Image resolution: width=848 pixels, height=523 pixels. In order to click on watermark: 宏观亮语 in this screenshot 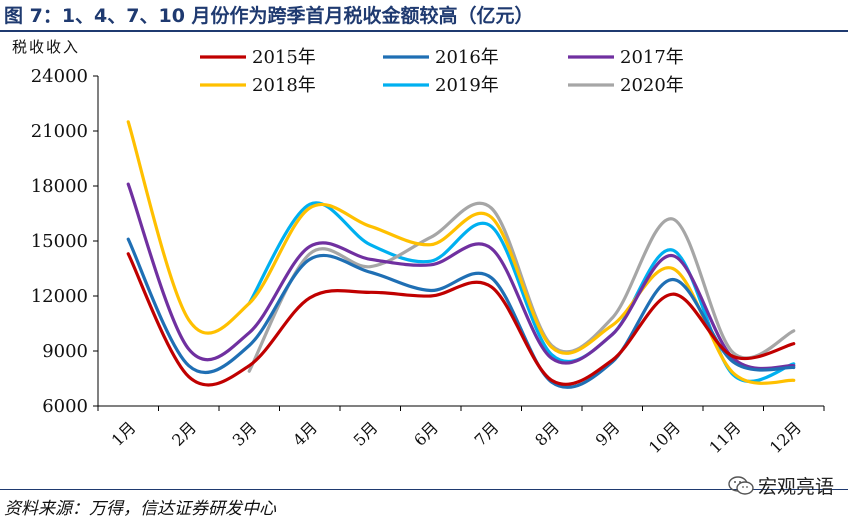, I will do `click(781, 485)`.